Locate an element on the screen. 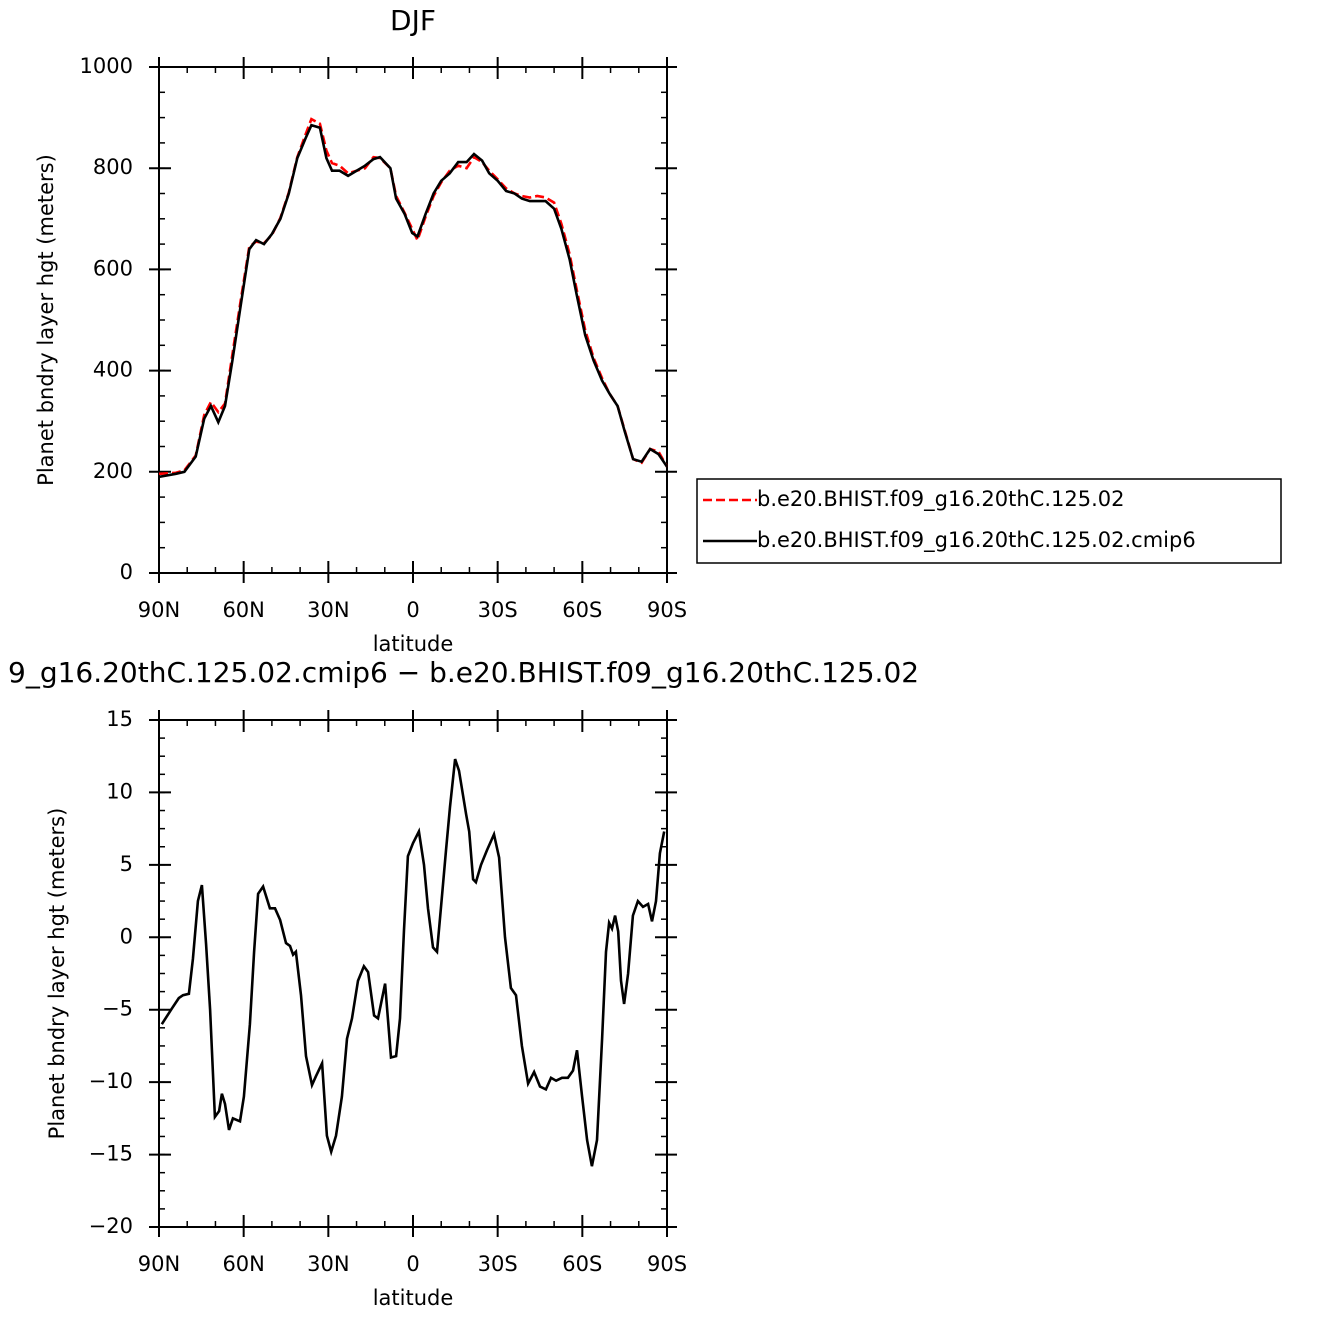  y-tick-label: 1000 is located at coordinates (106, 66).